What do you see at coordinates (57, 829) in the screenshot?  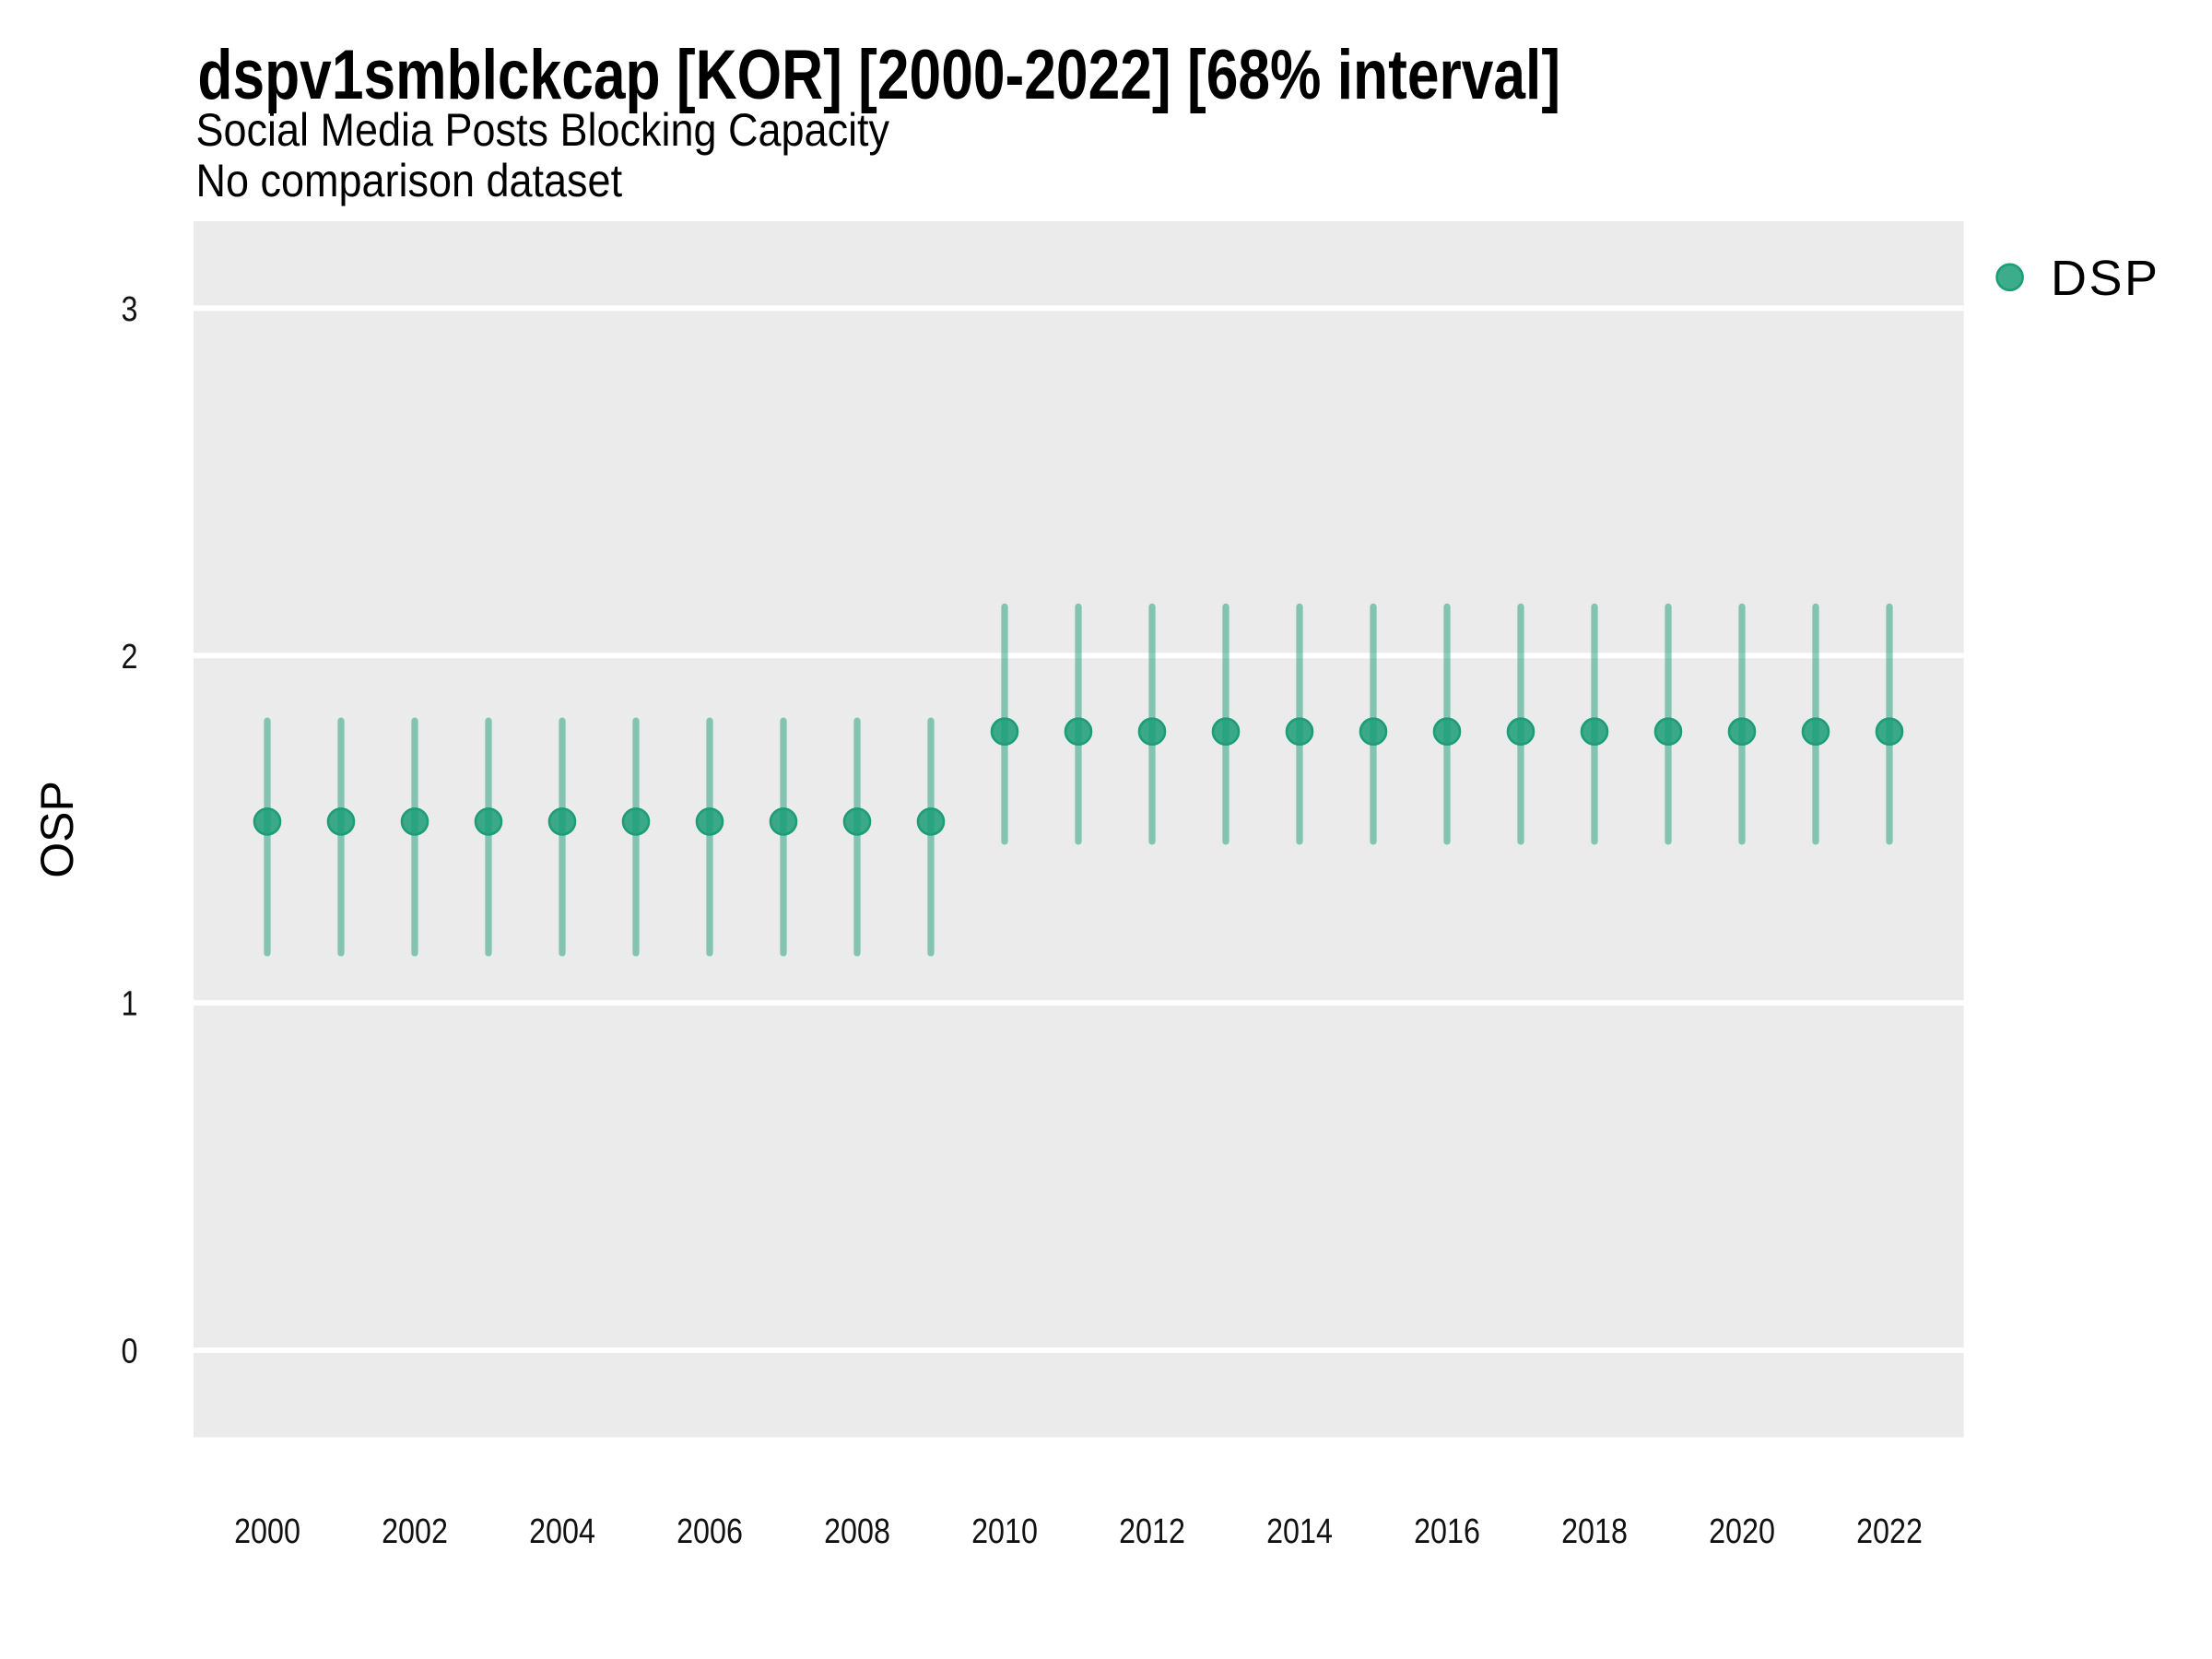 I see `svg-text: OSP` at bounding box center [57, 829].